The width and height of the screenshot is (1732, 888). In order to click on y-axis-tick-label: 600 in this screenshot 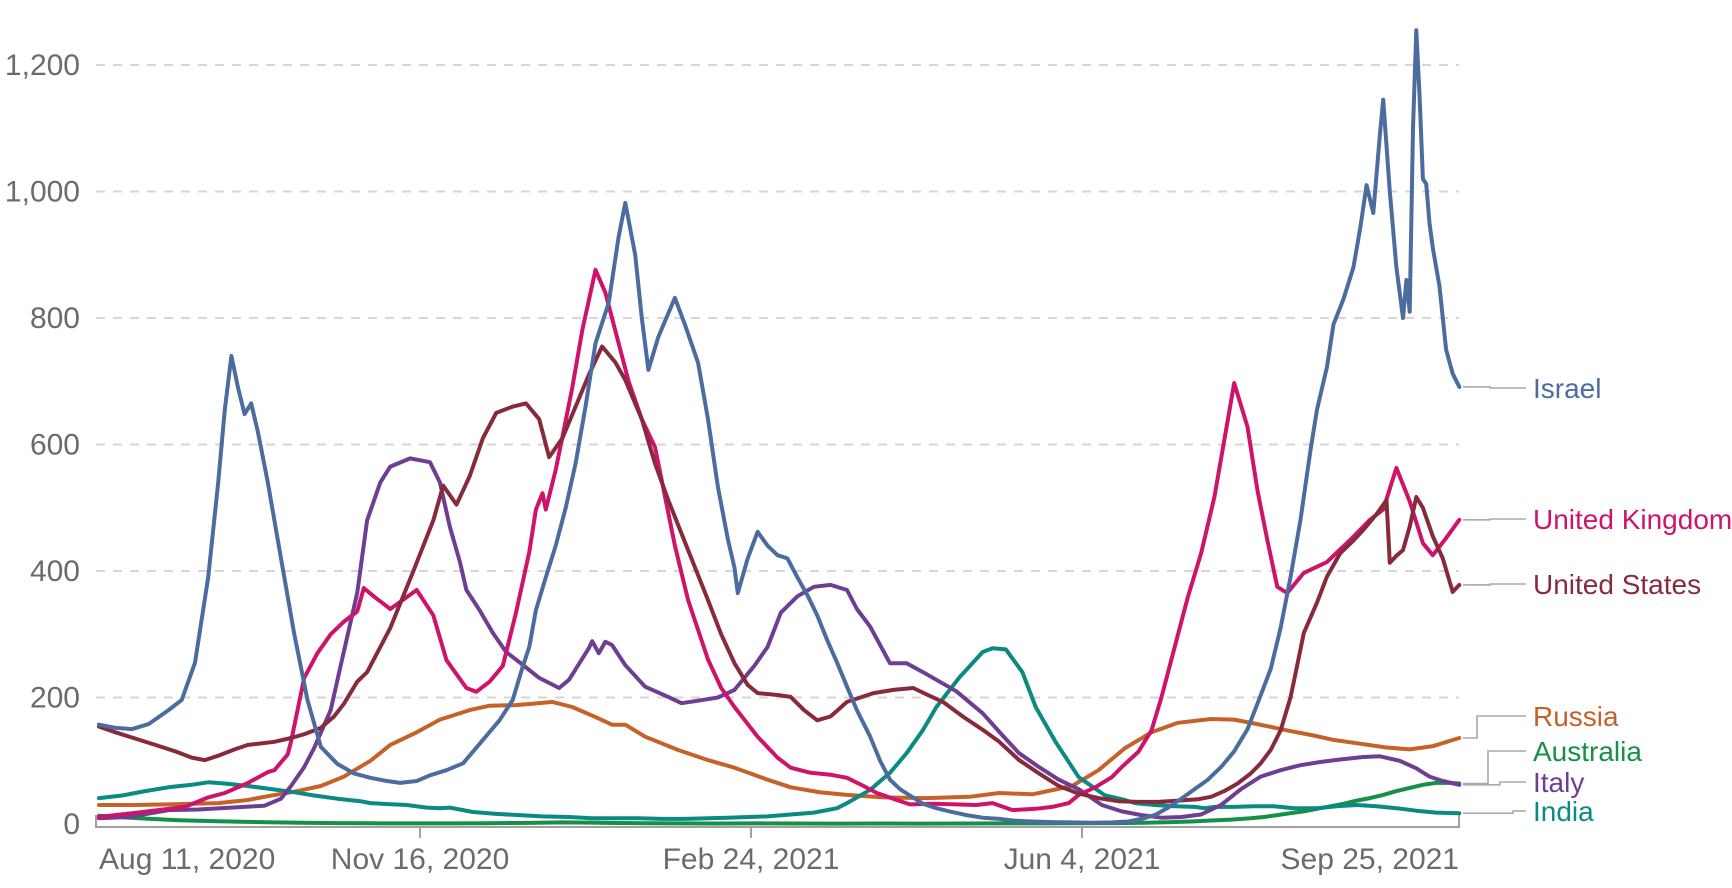, I will do `click(55, 445)`.